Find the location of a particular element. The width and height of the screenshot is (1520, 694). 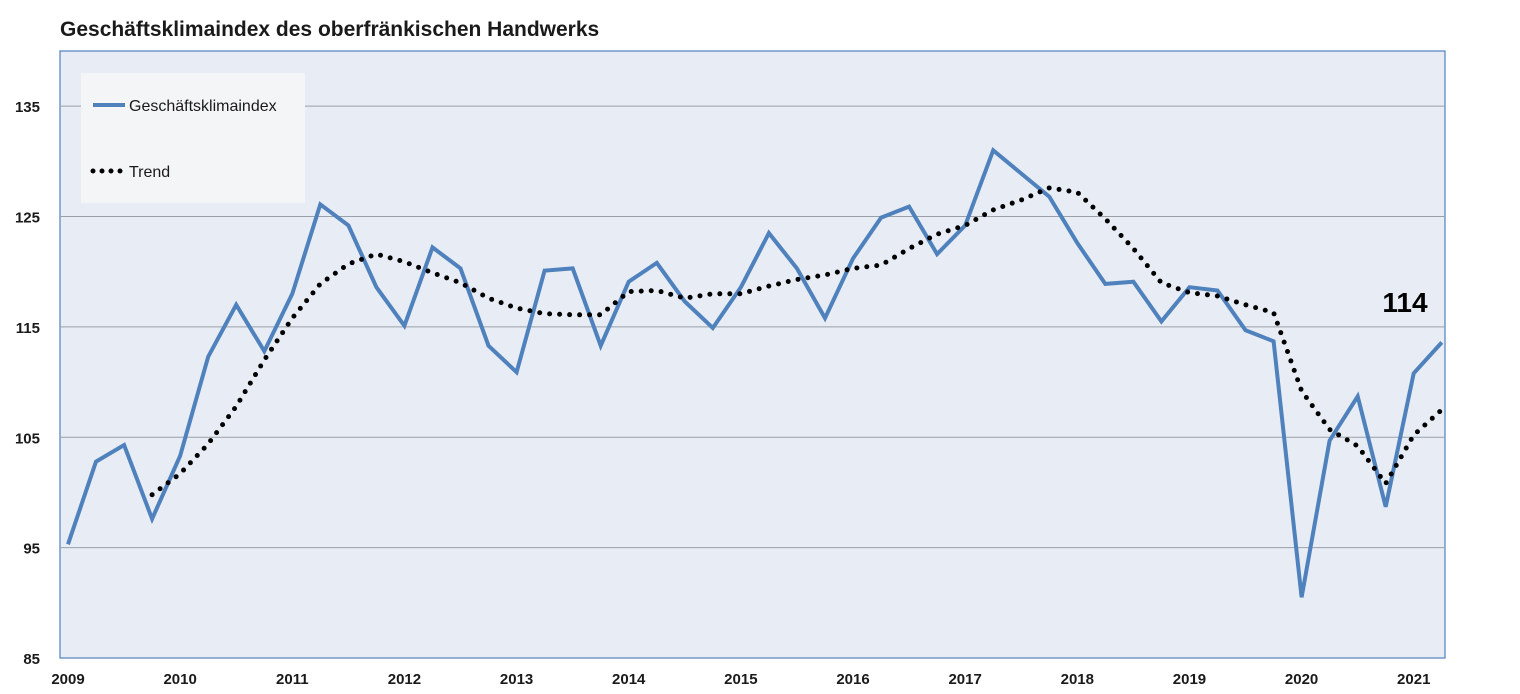

legend: Geschäftsklimaindex Trend is located at coordinates (193, 138).